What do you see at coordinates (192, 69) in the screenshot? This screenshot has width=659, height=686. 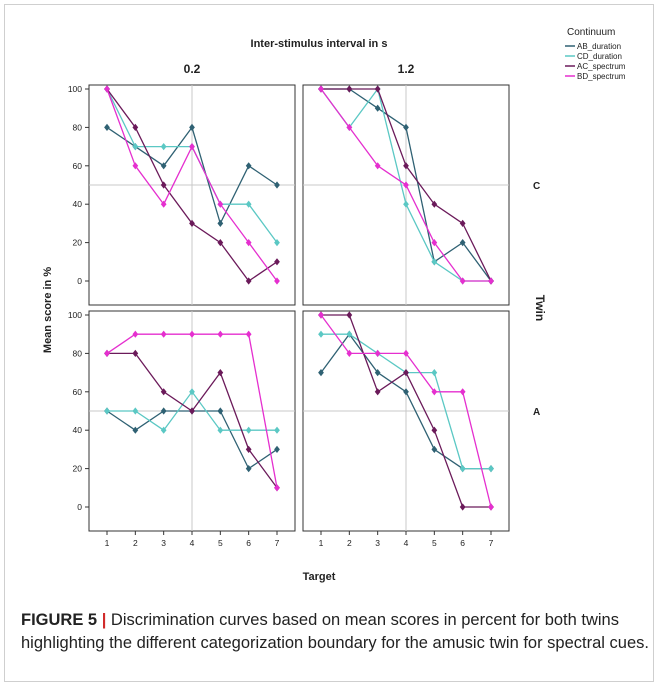 I see `column-facet-label: 0.2` at bounding box center [192, 69].